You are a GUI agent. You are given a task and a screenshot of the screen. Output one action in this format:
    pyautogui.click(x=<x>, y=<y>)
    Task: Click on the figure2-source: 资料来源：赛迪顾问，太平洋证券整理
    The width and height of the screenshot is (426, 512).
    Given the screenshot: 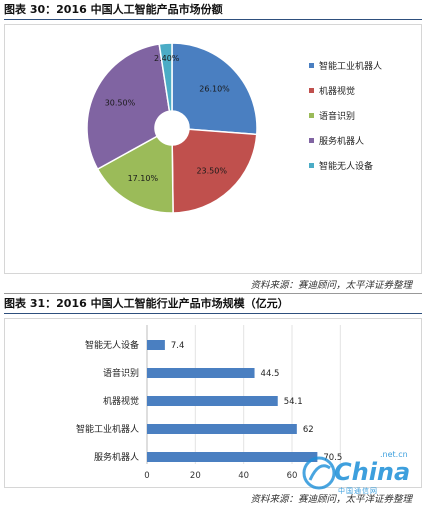 What is the action you would take?
    pyautogui.click(x=331, y=499)
    